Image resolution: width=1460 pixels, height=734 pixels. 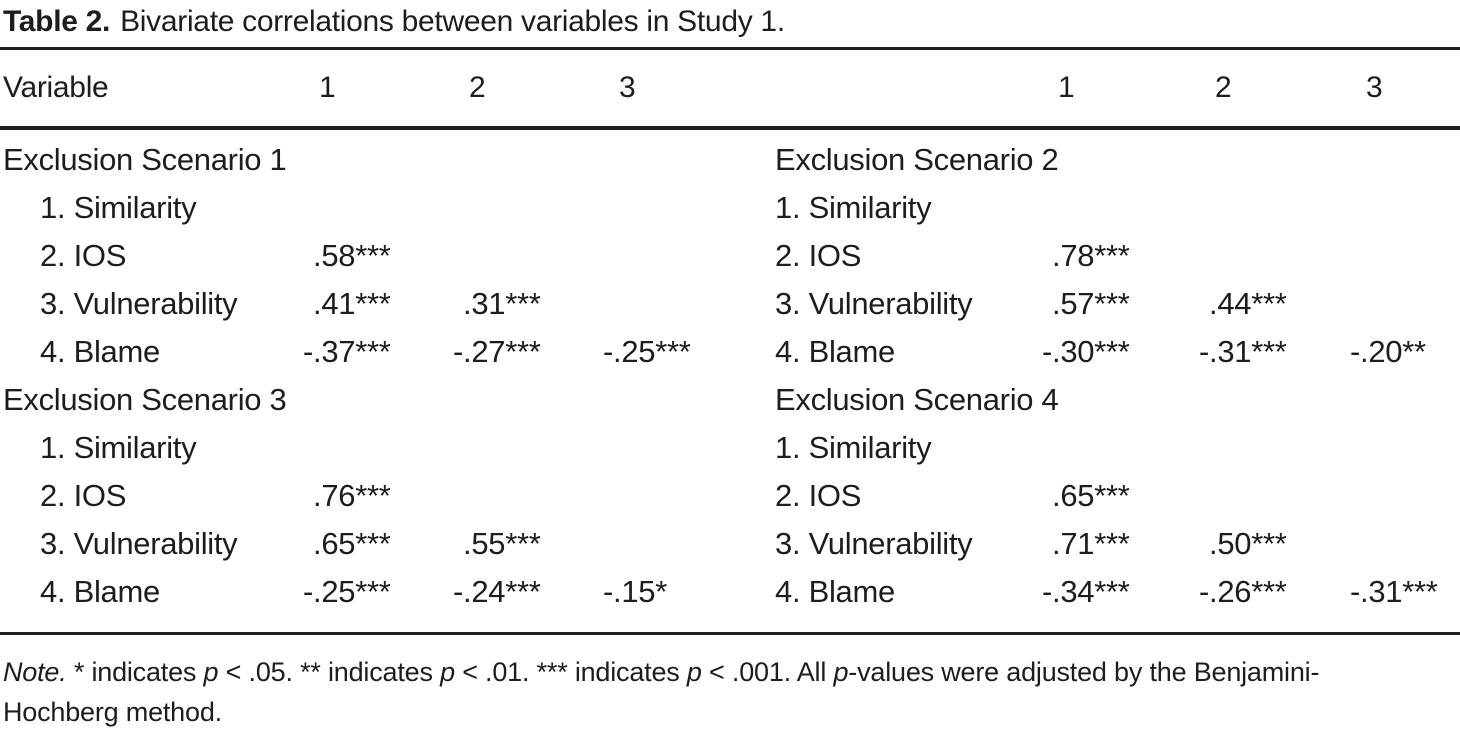 I want to click on table-row: 2. IOS .58*** 2. IOS .78***, so click(x=730, y=256).